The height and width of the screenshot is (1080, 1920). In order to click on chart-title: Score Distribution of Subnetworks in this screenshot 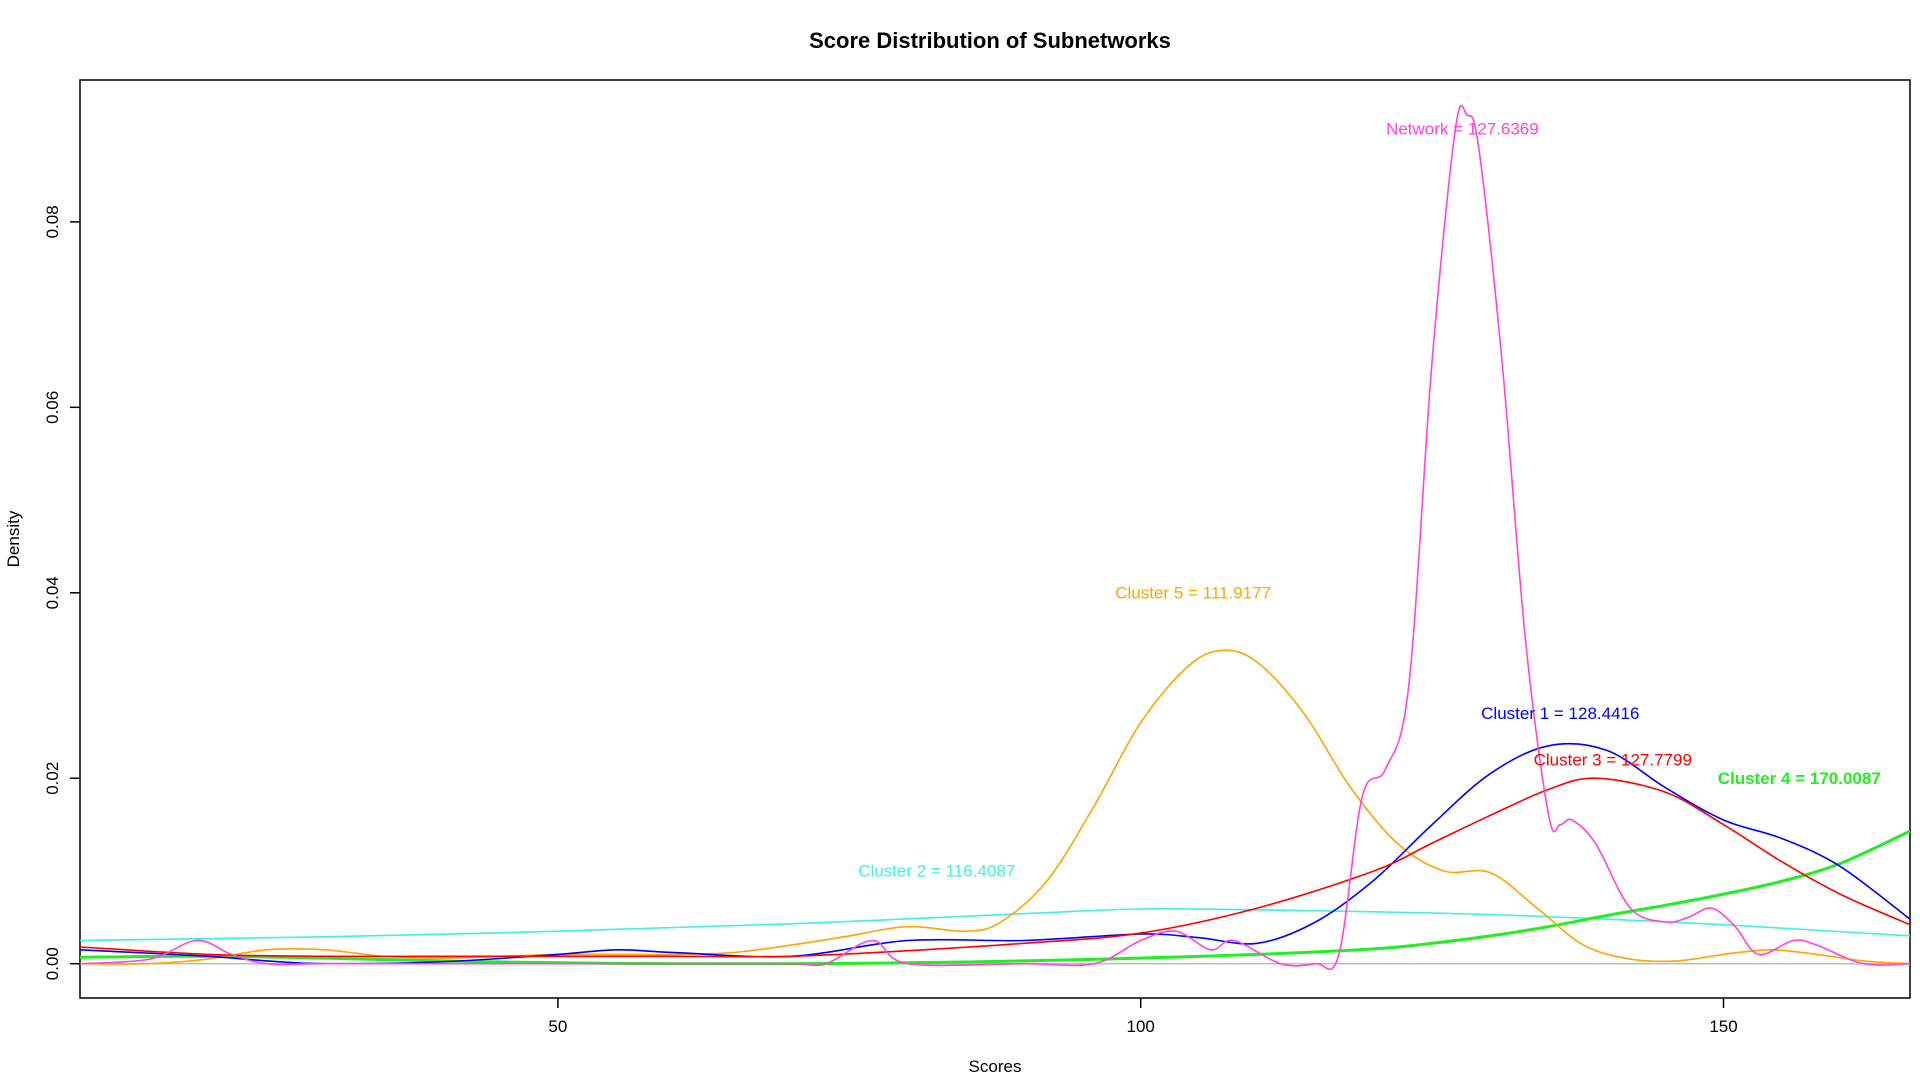, I will do `click(990, 40)`.